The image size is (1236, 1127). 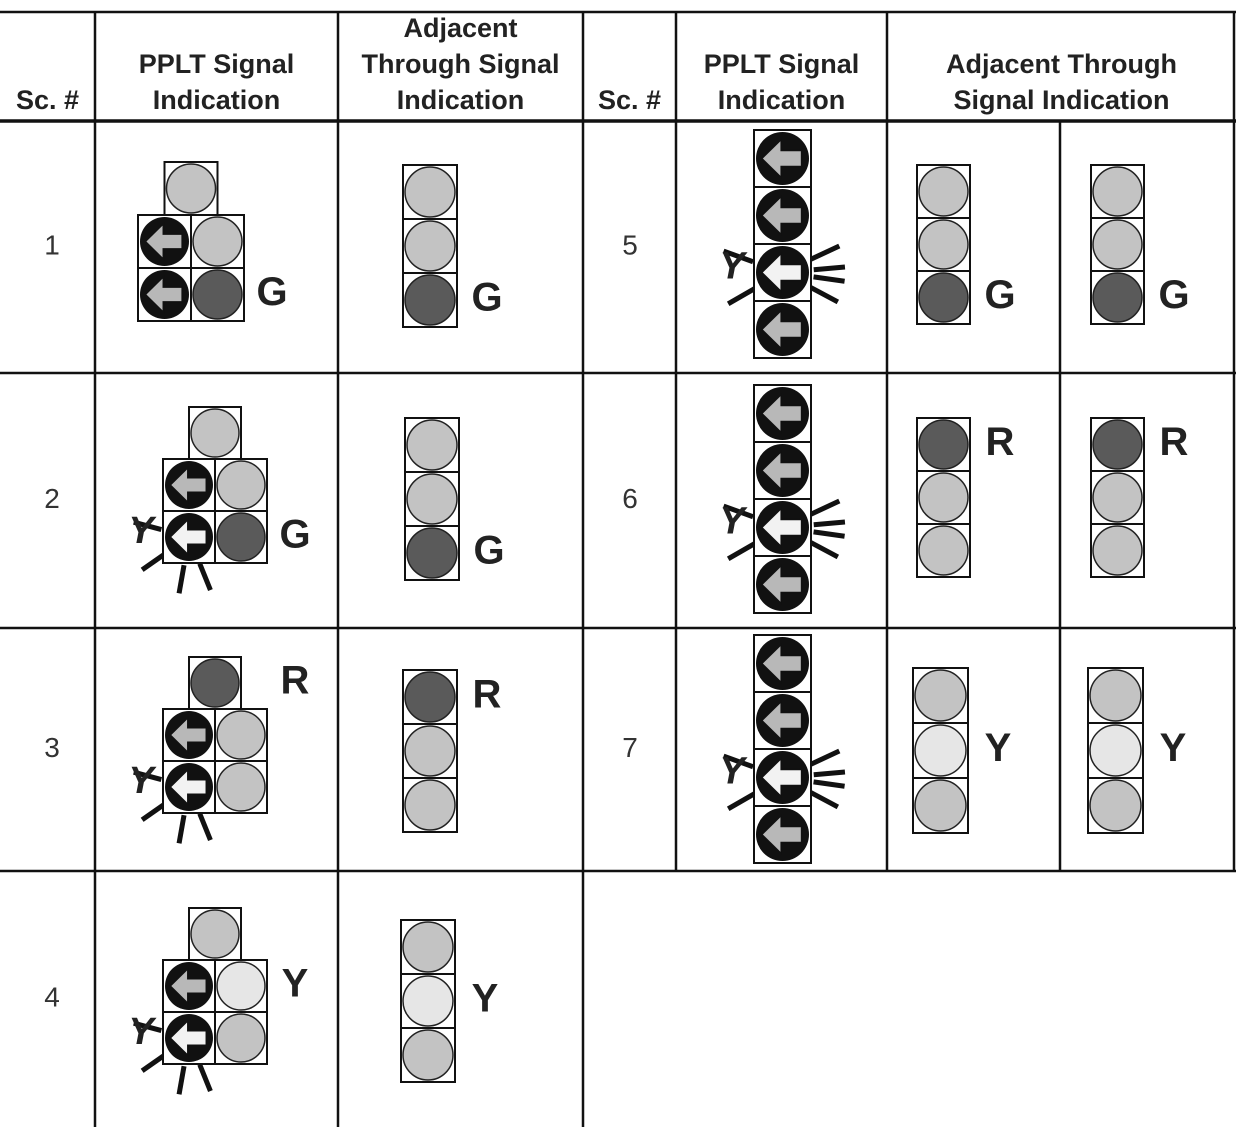 What do you see at coordinates (52, 244) in the screenshot?
I see `scenario-number: 1` at bounding box center [52, 244].